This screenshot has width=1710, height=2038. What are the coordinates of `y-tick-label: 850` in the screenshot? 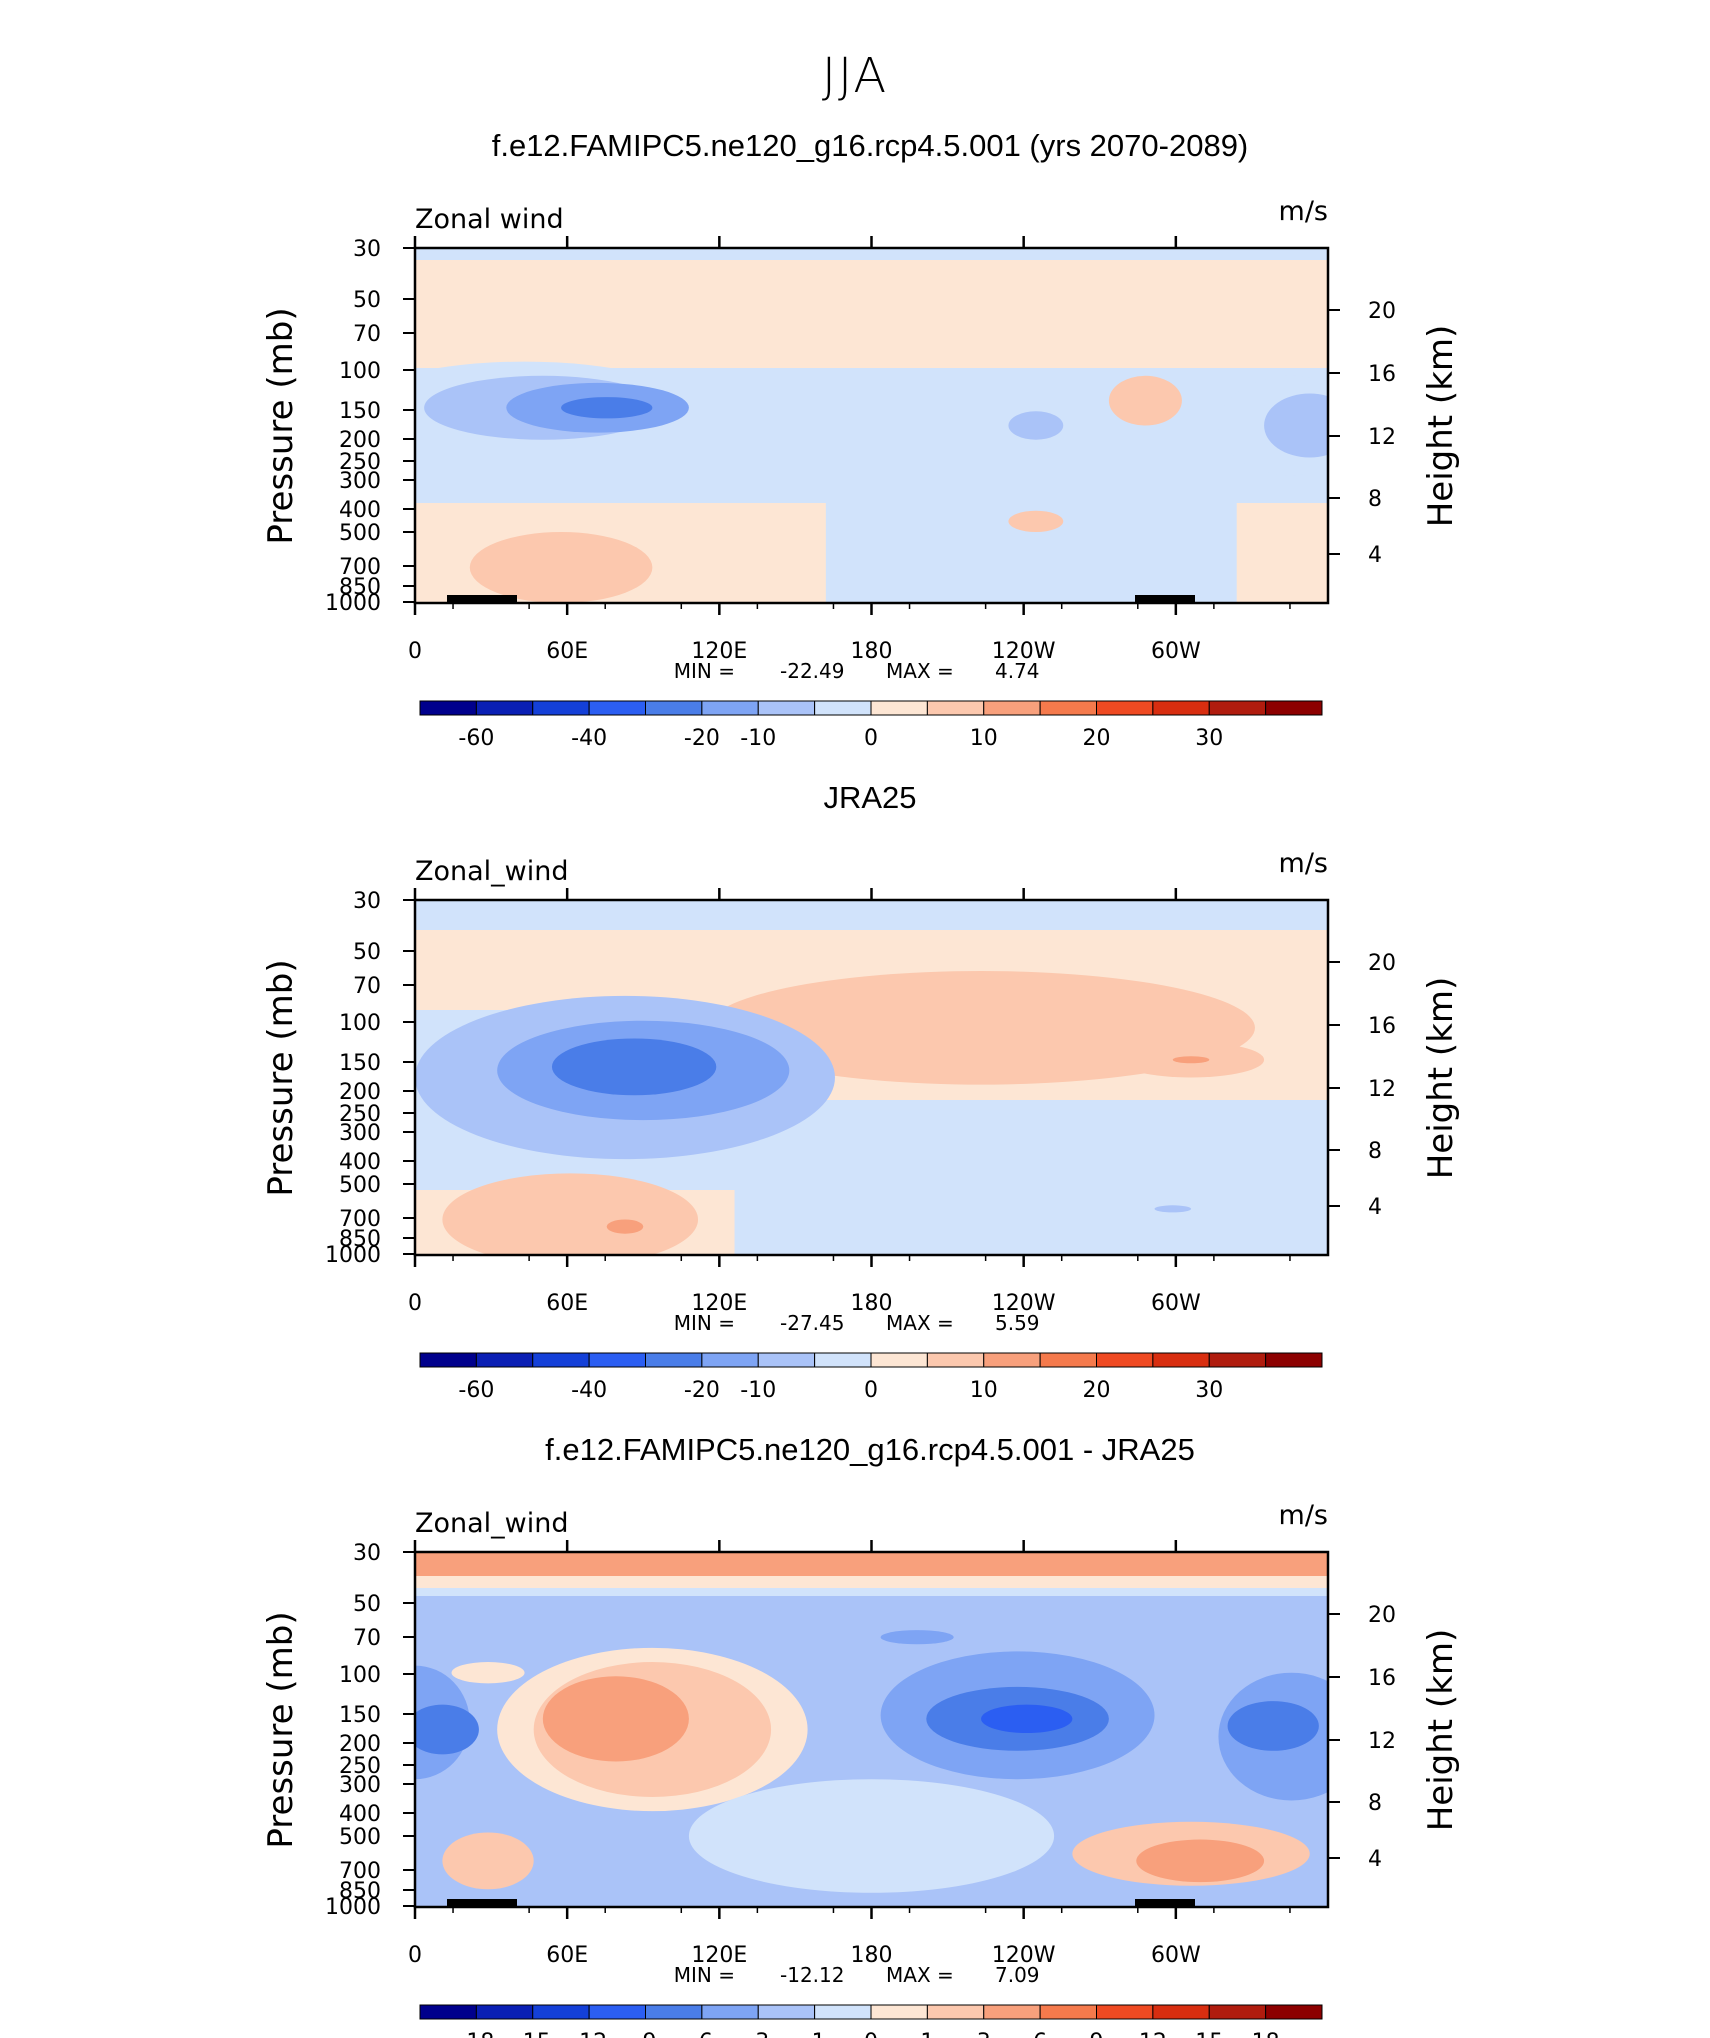 It's located at (360, 1891).